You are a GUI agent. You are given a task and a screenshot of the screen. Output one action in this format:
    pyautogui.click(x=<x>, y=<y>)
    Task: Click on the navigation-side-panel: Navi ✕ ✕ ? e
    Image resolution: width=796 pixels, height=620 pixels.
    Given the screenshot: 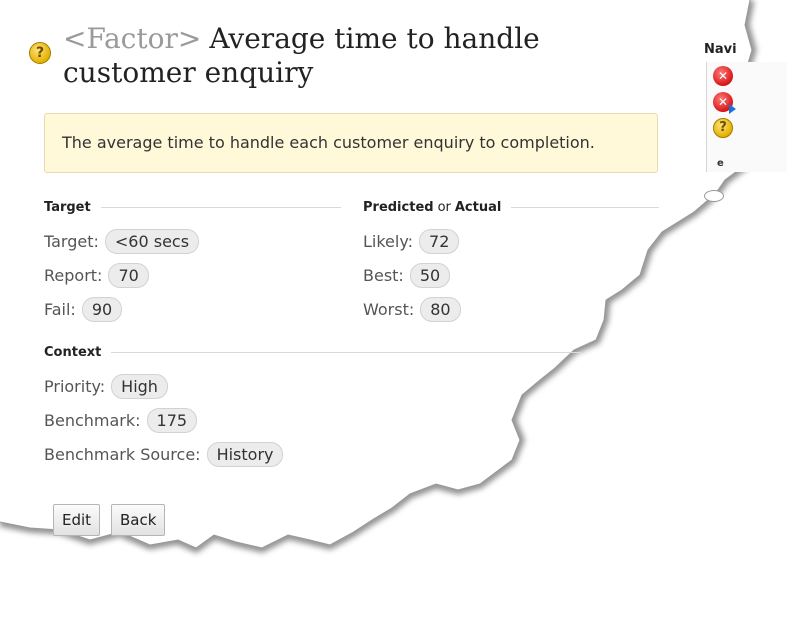 What is the action you would take?
    pyautogui.click(x=750, y=117)
    